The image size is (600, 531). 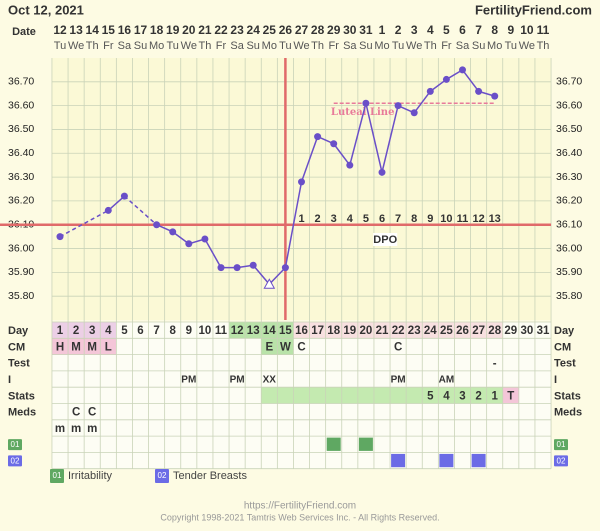 What do you see at coordinates (254, 30) in the screenshot?
I see `date-label: 24` at bounding box center [254, 30].